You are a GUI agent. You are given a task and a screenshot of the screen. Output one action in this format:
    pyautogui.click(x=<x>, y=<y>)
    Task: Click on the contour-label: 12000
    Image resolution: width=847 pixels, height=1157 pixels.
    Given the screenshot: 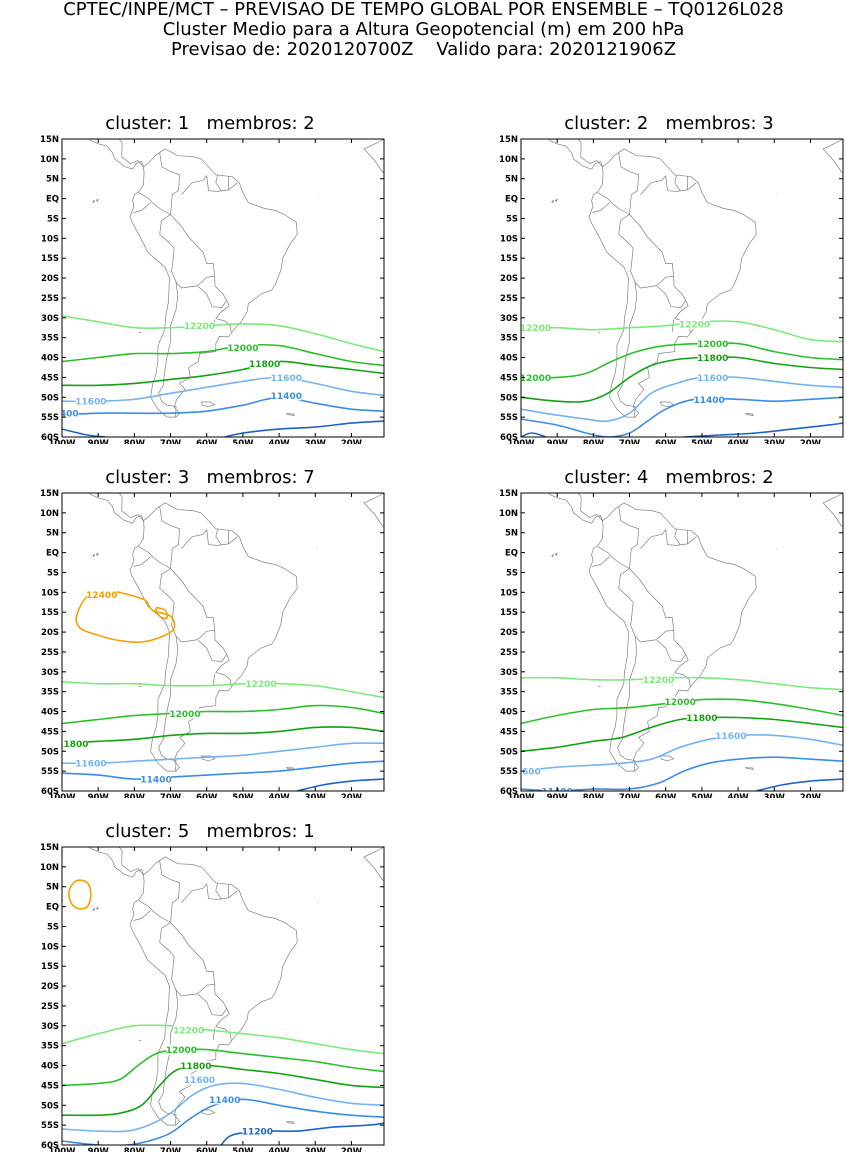 What is the action you would take?
    pyautogui.click(x=535, y=379)
    